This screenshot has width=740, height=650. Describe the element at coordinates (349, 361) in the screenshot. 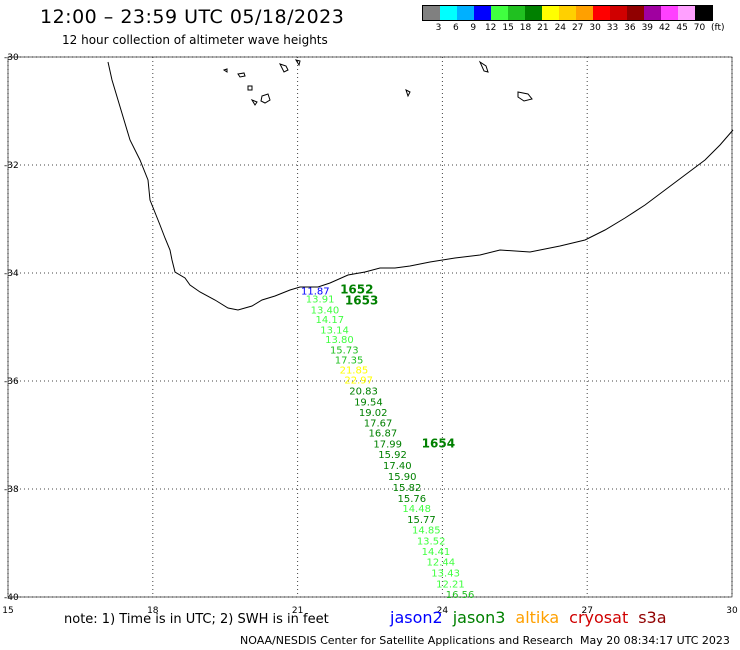

I see `wave-height-label: 17.35` at that location.